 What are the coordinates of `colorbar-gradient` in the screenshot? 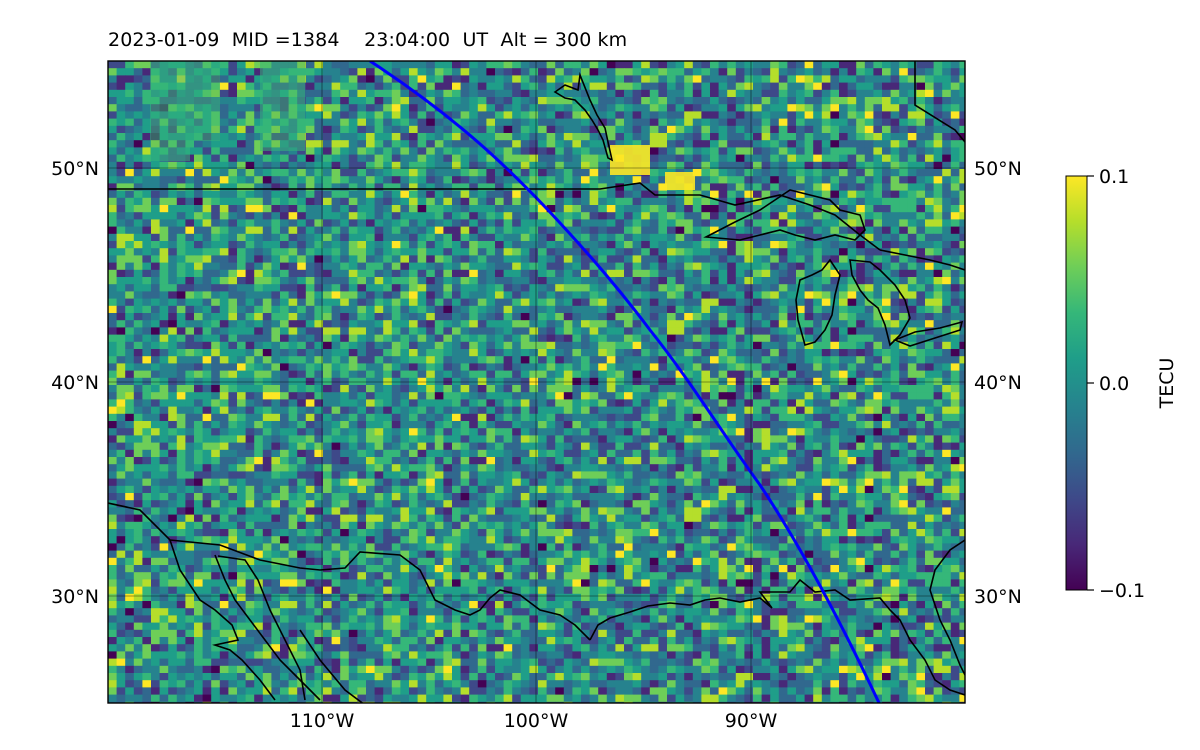 It's located at (1076, 383).